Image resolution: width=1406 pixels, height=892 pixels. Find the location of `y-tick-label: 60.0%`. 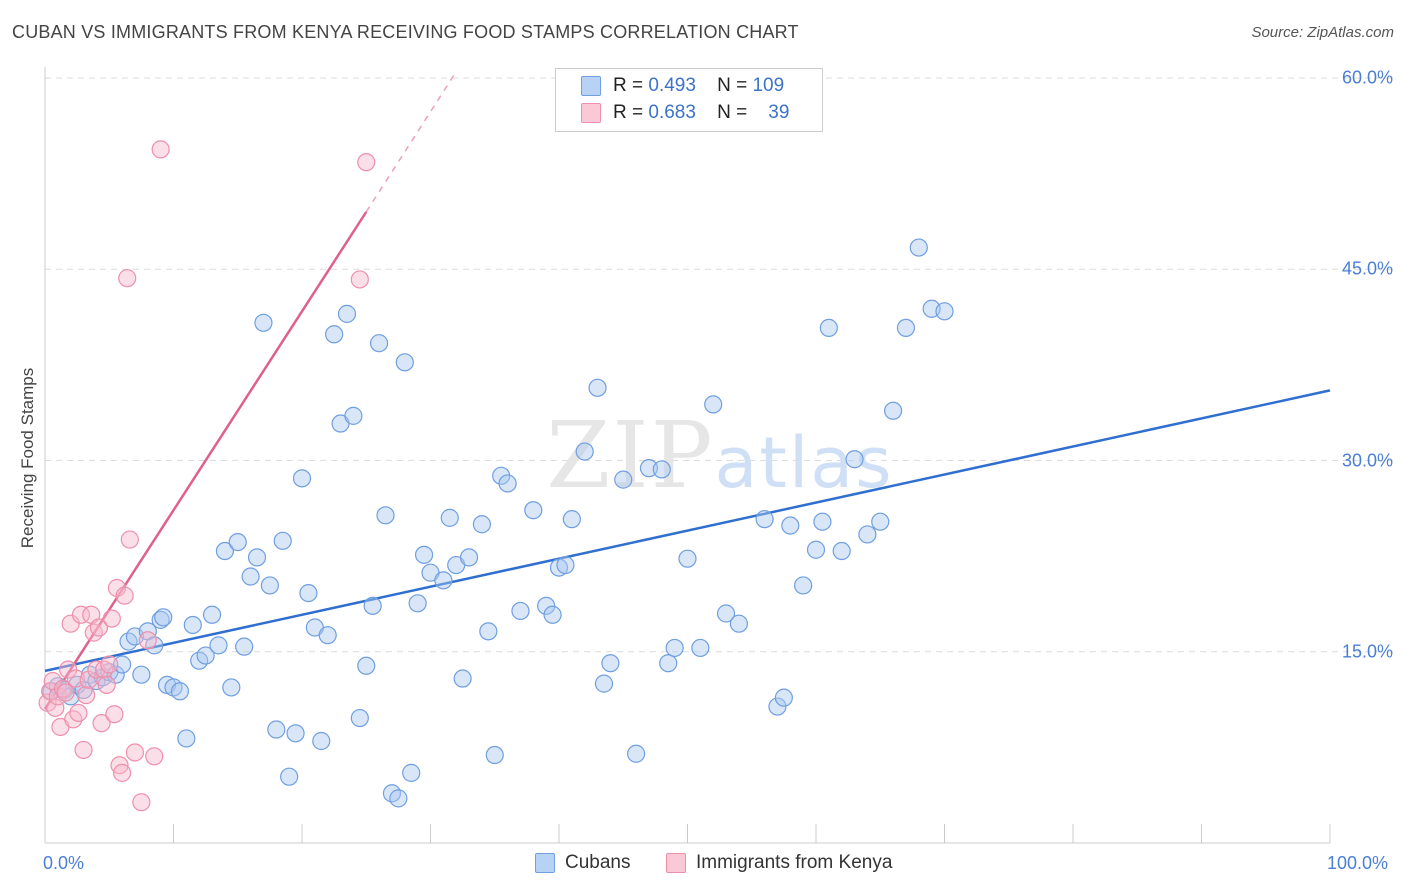

y-tick-label: 60.0% is located at coordinates (1367, 77).